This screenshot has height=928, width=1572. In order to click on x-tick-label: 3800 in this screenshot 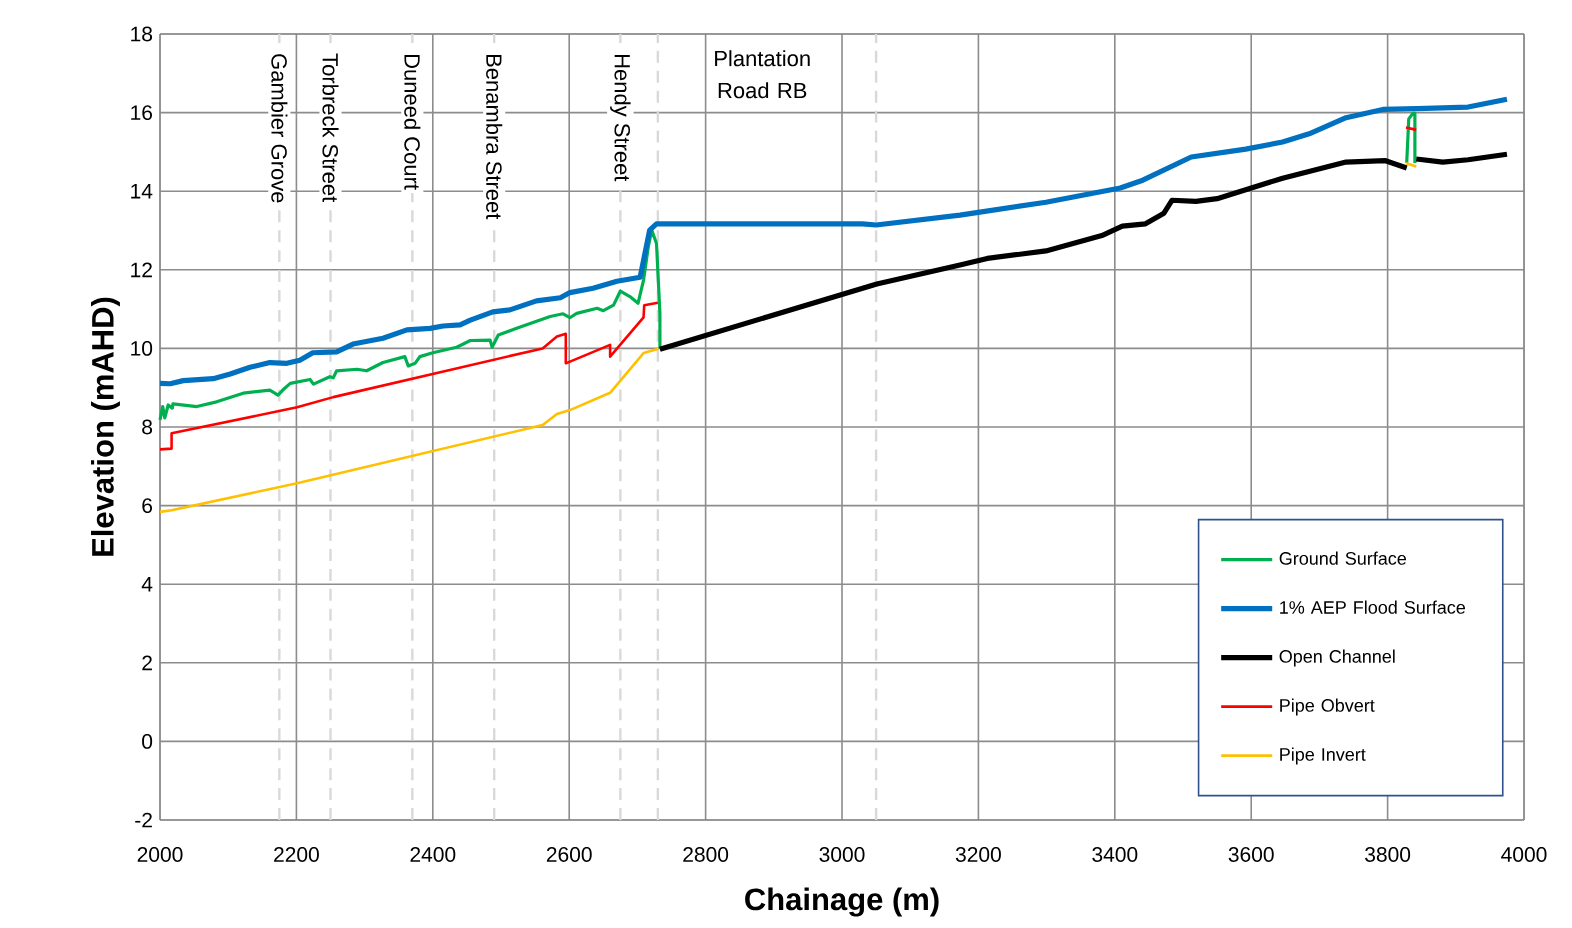, I will do `click(1388, 854)`.